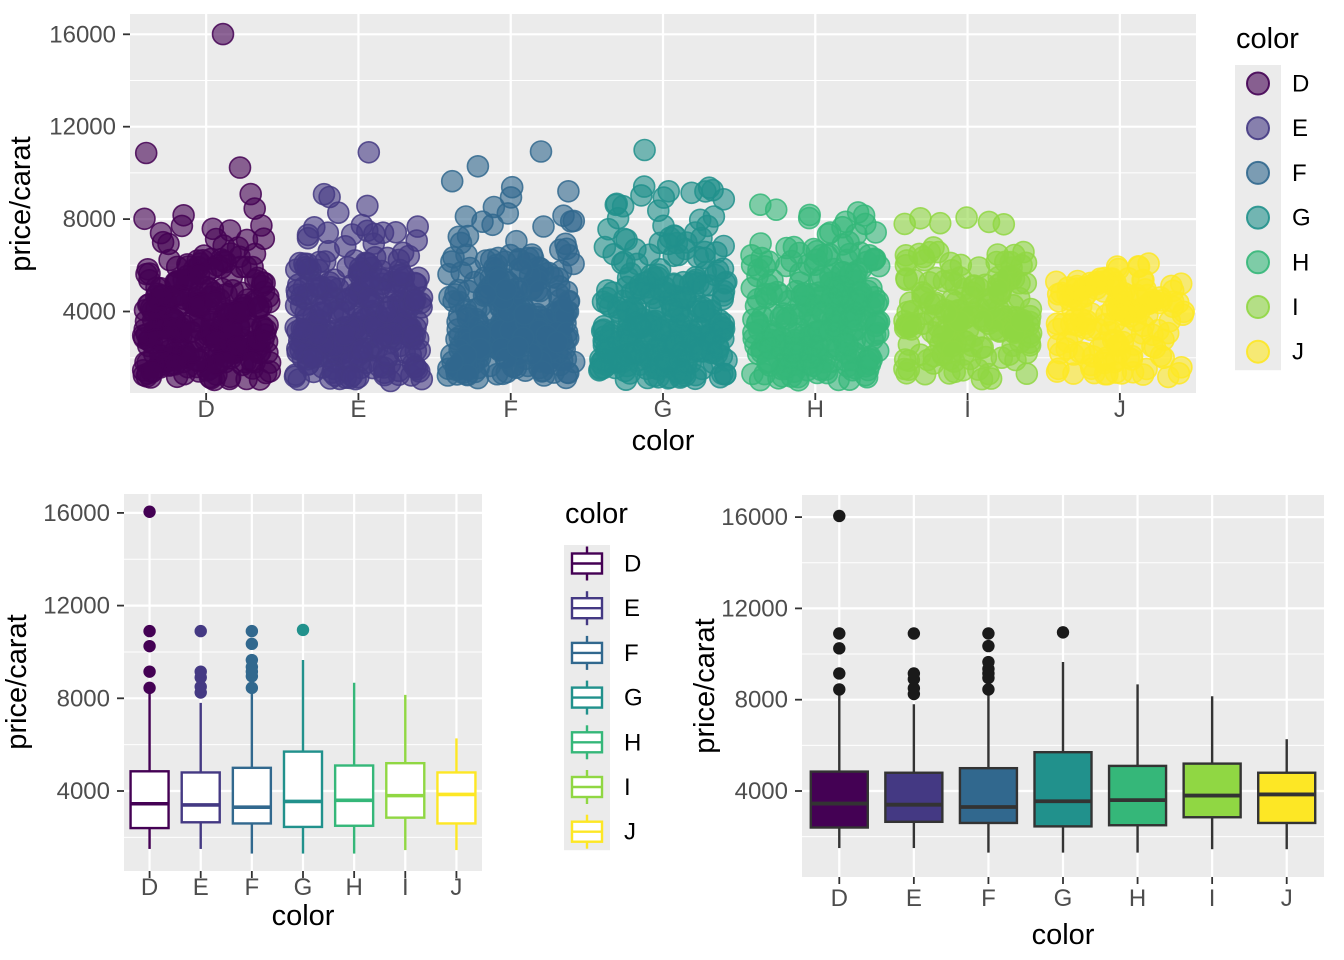 The image size is (1344, 960). I want to click on legend-label: D, so click(1300, 84).